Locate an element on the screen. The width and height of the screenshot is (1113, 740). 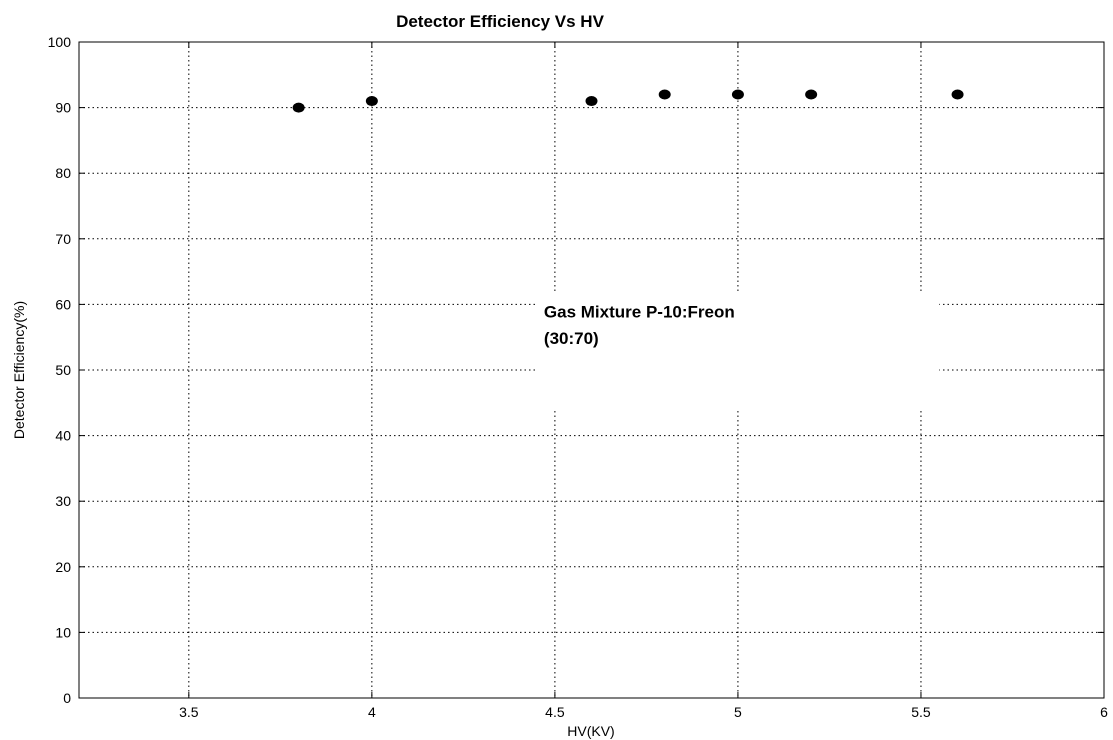
data-points is located at coordinates (628, 101).